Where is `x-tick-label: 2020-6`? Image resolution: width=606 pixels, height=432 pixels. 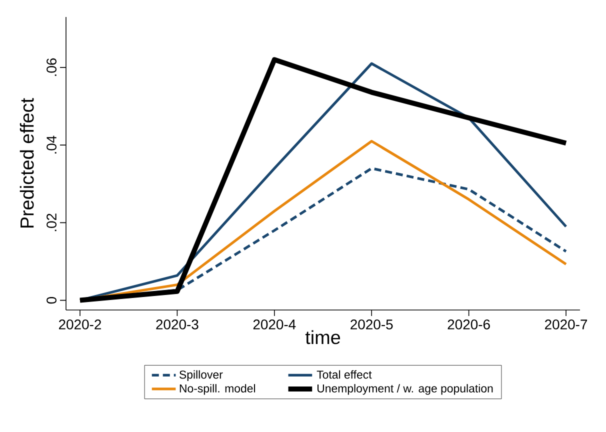
x-tick-label: 2020-6 is located at coordinates (469, 325).